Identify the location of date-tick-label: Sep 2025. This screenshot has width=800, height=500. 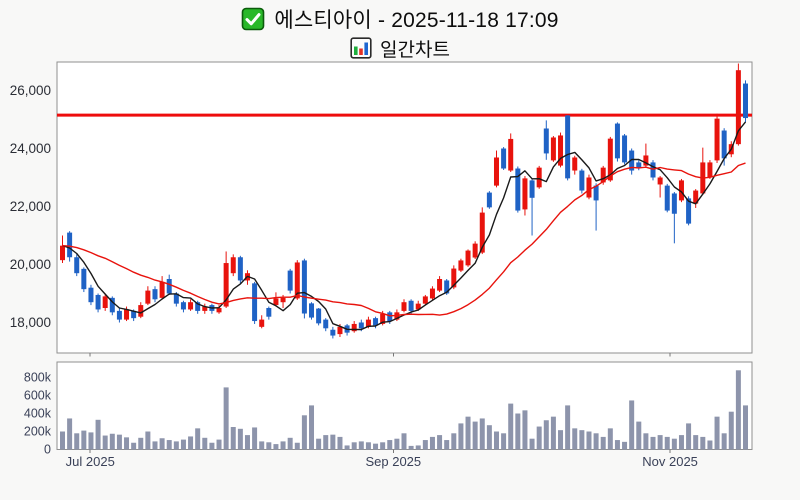
(393, 461).